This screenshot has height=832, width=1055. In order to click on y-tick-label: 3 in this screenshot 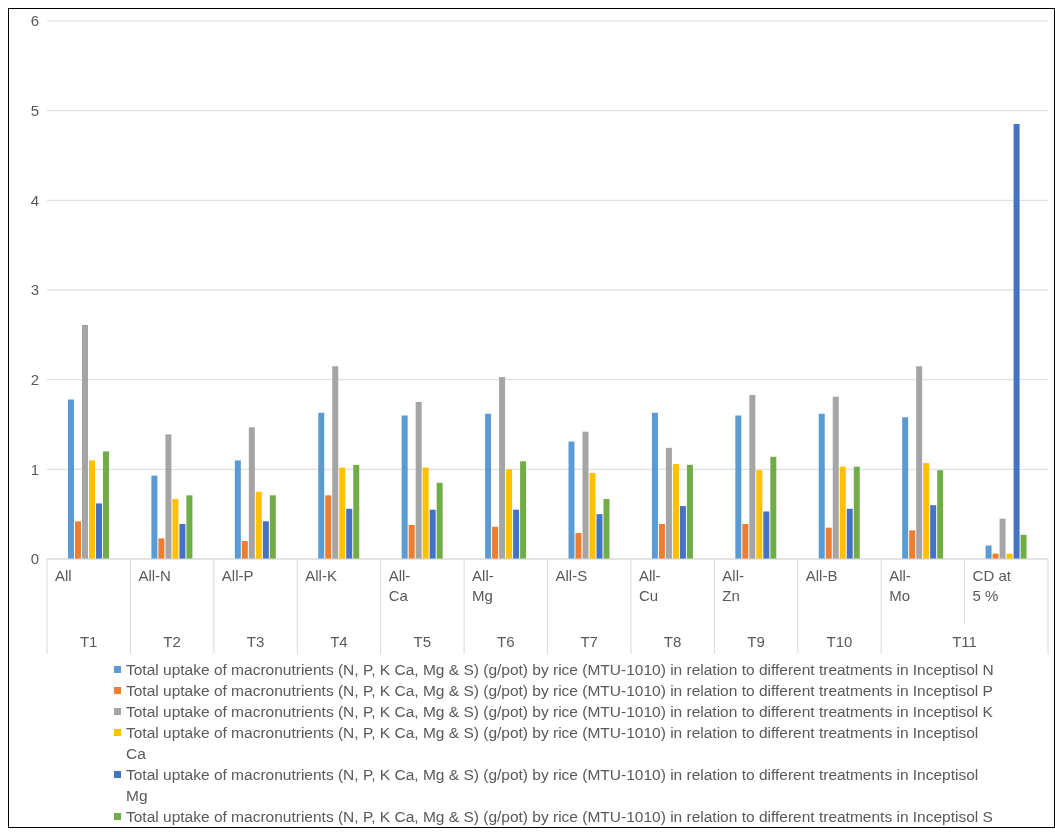, I will do `click(34, 290)`.